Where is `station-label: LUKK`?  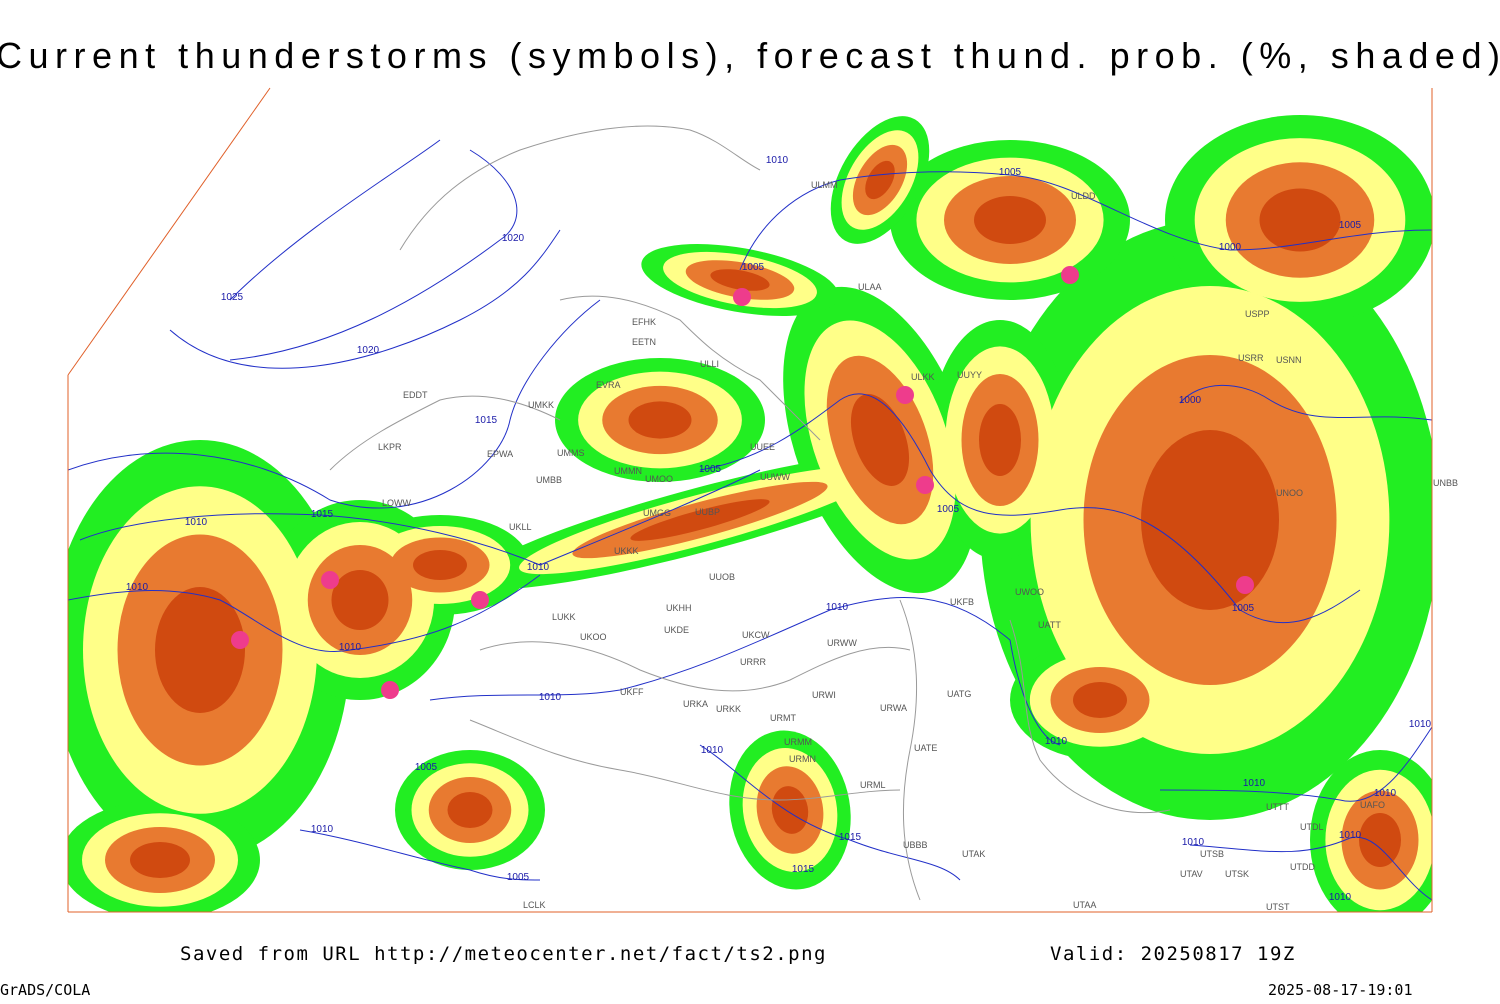
station-label: LUKK is located at coordinates (564, 617).